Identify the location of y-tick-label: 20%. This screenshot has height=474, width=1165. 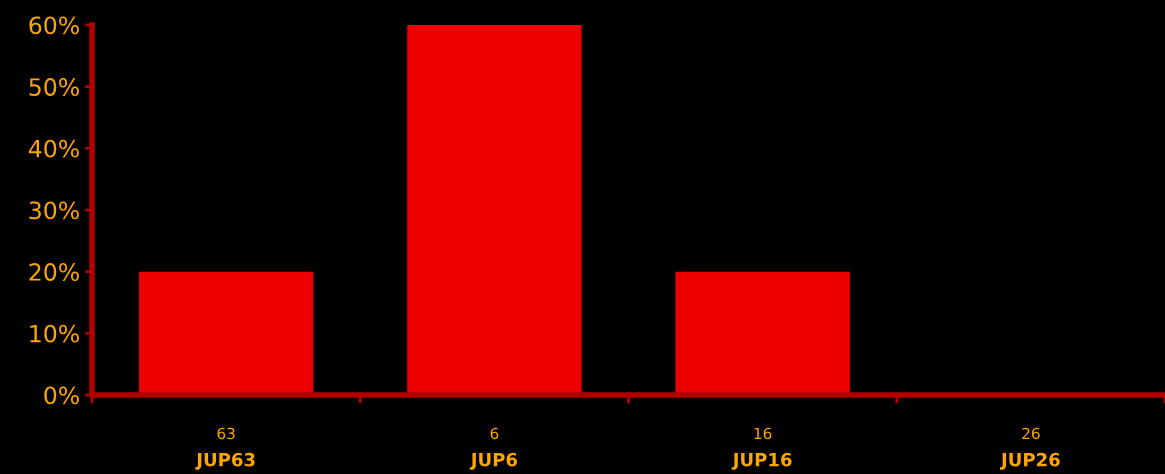
(54, 272).